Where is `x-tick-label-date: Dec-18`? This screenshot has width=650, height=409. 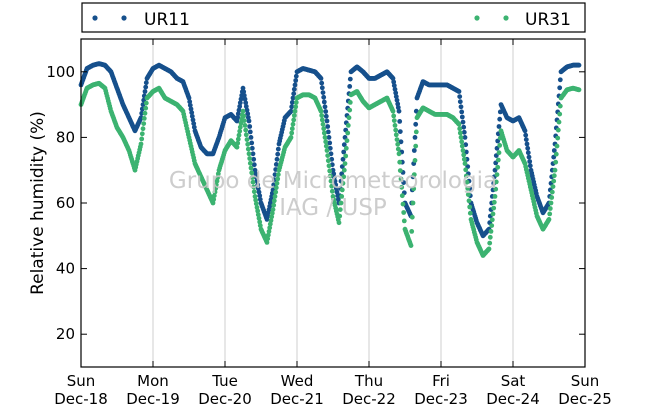
x-tick-label-date: Dec-18 is located at coordinates (81, 399).